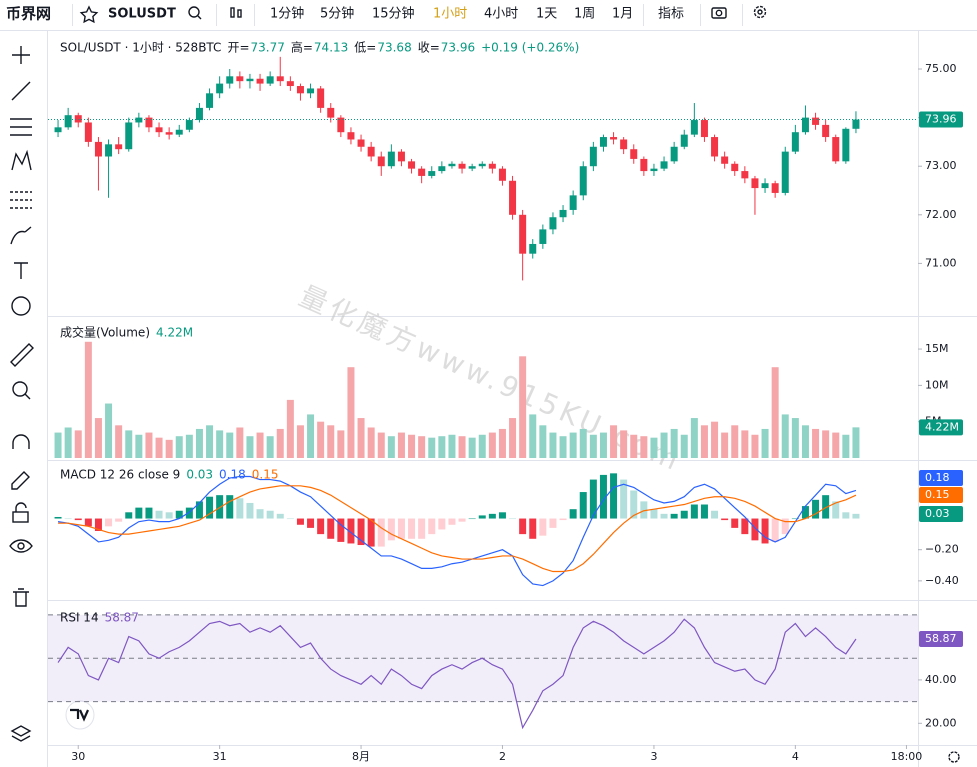 The height and width of the screenshot is (767, 977). I want to click on ohlc-label: 高=, so click(302, 47).